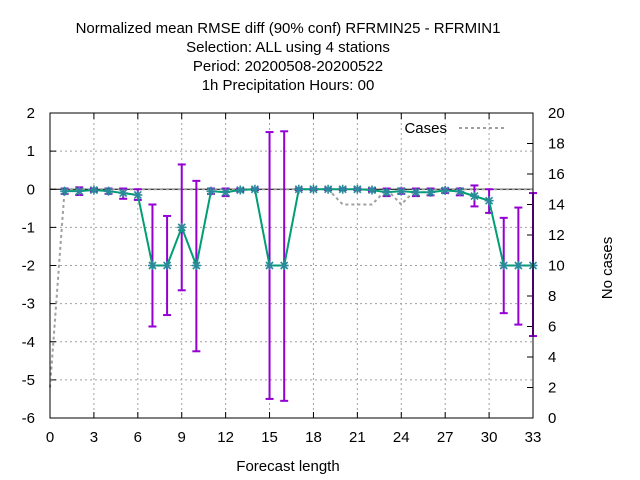 The width and height of the screenshot is (640, 480). I want to click on y-tick-label: -6, so click(28, 418).